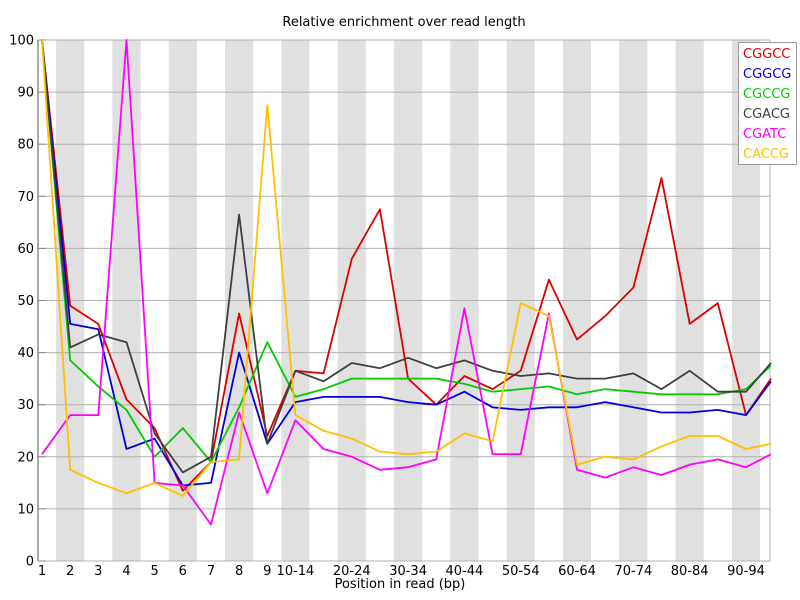 The width and height of the screenshot is (800, 600). What do you see at coordinates (211, 571) in the screenshot?
I see `x-tick-label: 7` at bounding box center [211, 571].